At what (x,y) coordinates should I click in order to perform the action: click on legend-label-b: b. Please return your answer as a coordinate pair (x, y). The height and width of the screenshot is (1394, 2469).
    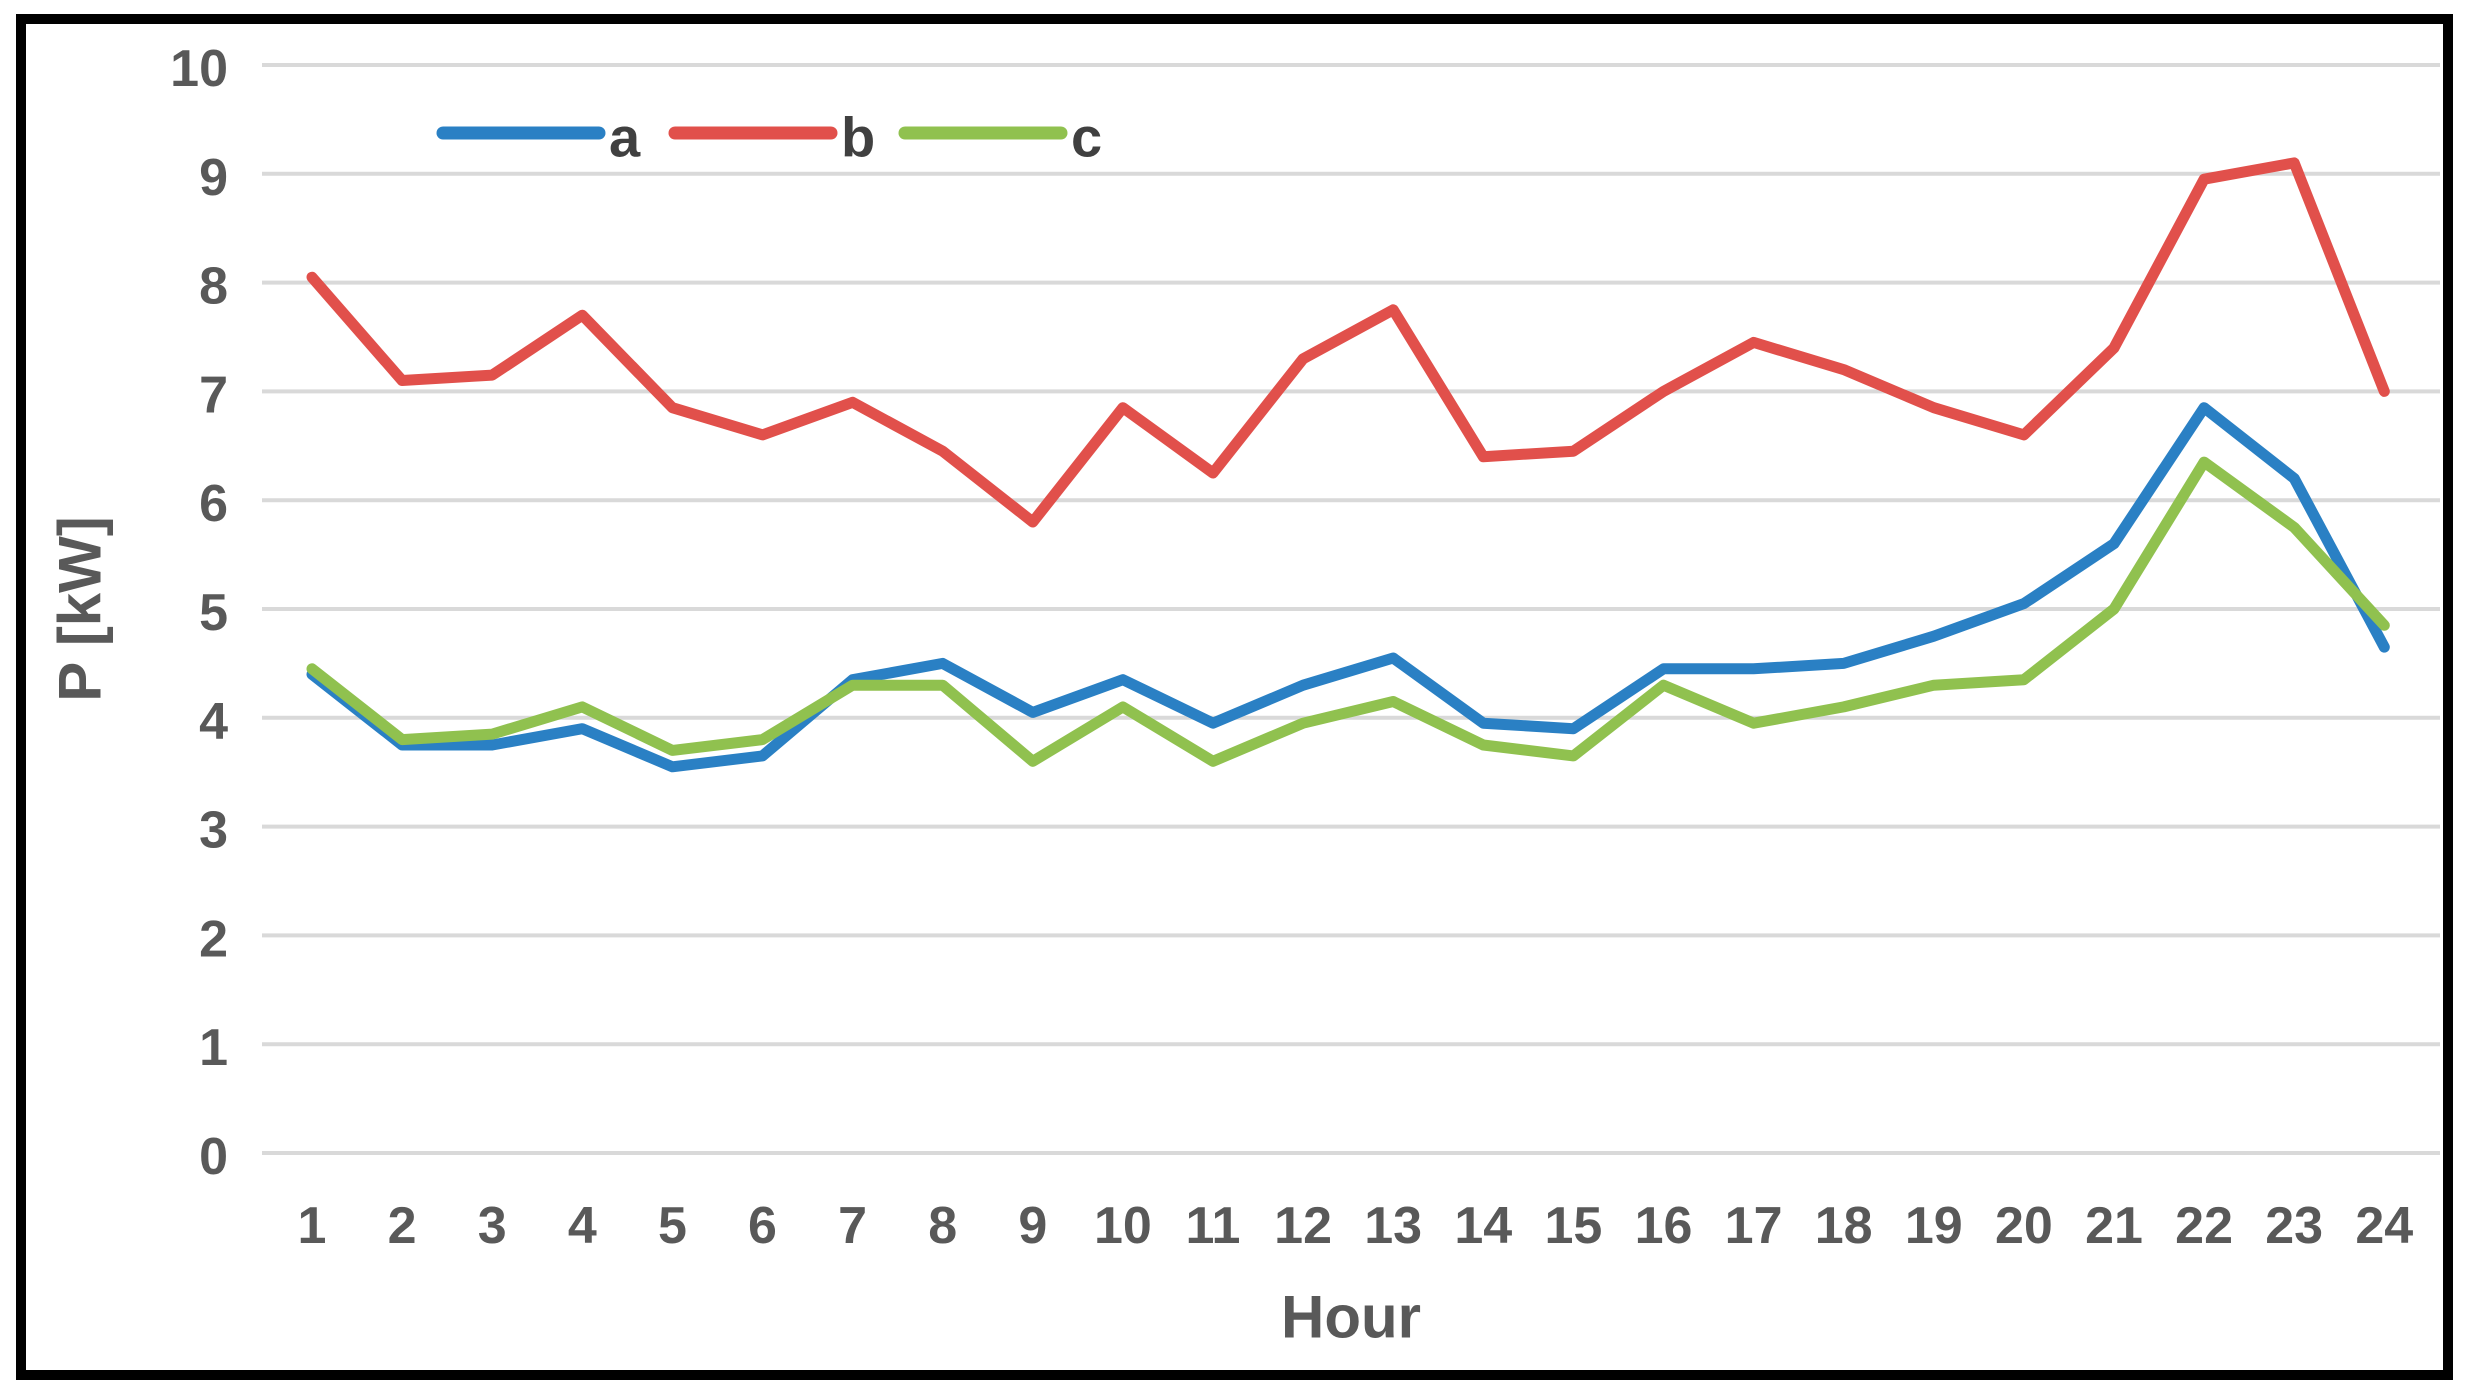
    Looking at the image, I should click on (858, 137).